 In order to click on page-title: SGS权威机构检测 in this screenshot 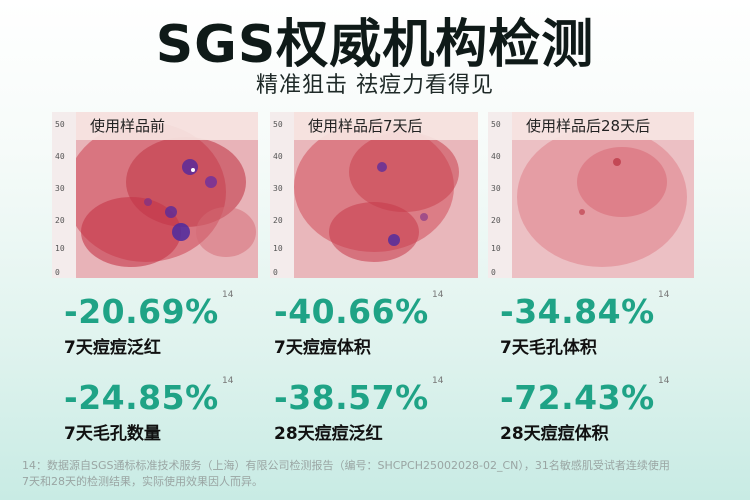, I will do `click(375, 45)`.